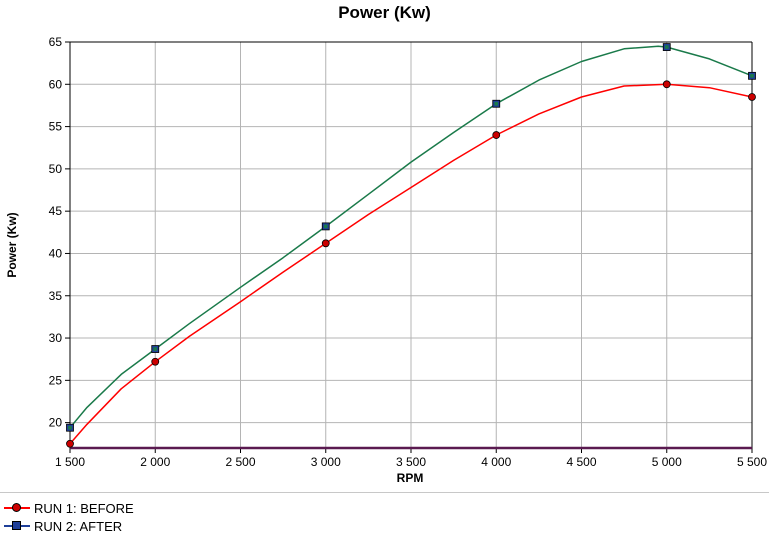  I want to click on x-tick-label: 4 500, so click(581, 462).